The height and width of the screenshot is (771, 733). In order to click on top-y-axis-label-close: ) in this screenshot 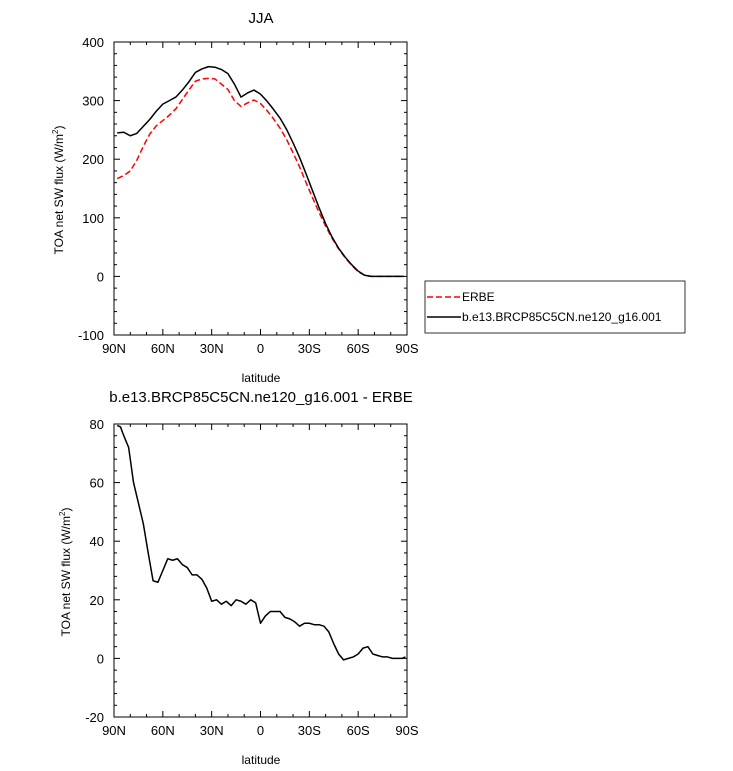, I will do `click(59, 128)`.